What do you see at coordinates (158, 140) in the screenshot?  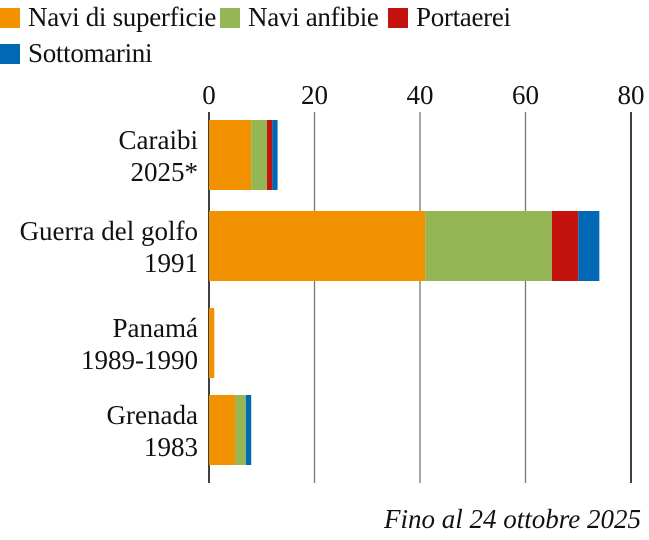 I see `category-label: Caraibi` at bounding box center [158, 140].